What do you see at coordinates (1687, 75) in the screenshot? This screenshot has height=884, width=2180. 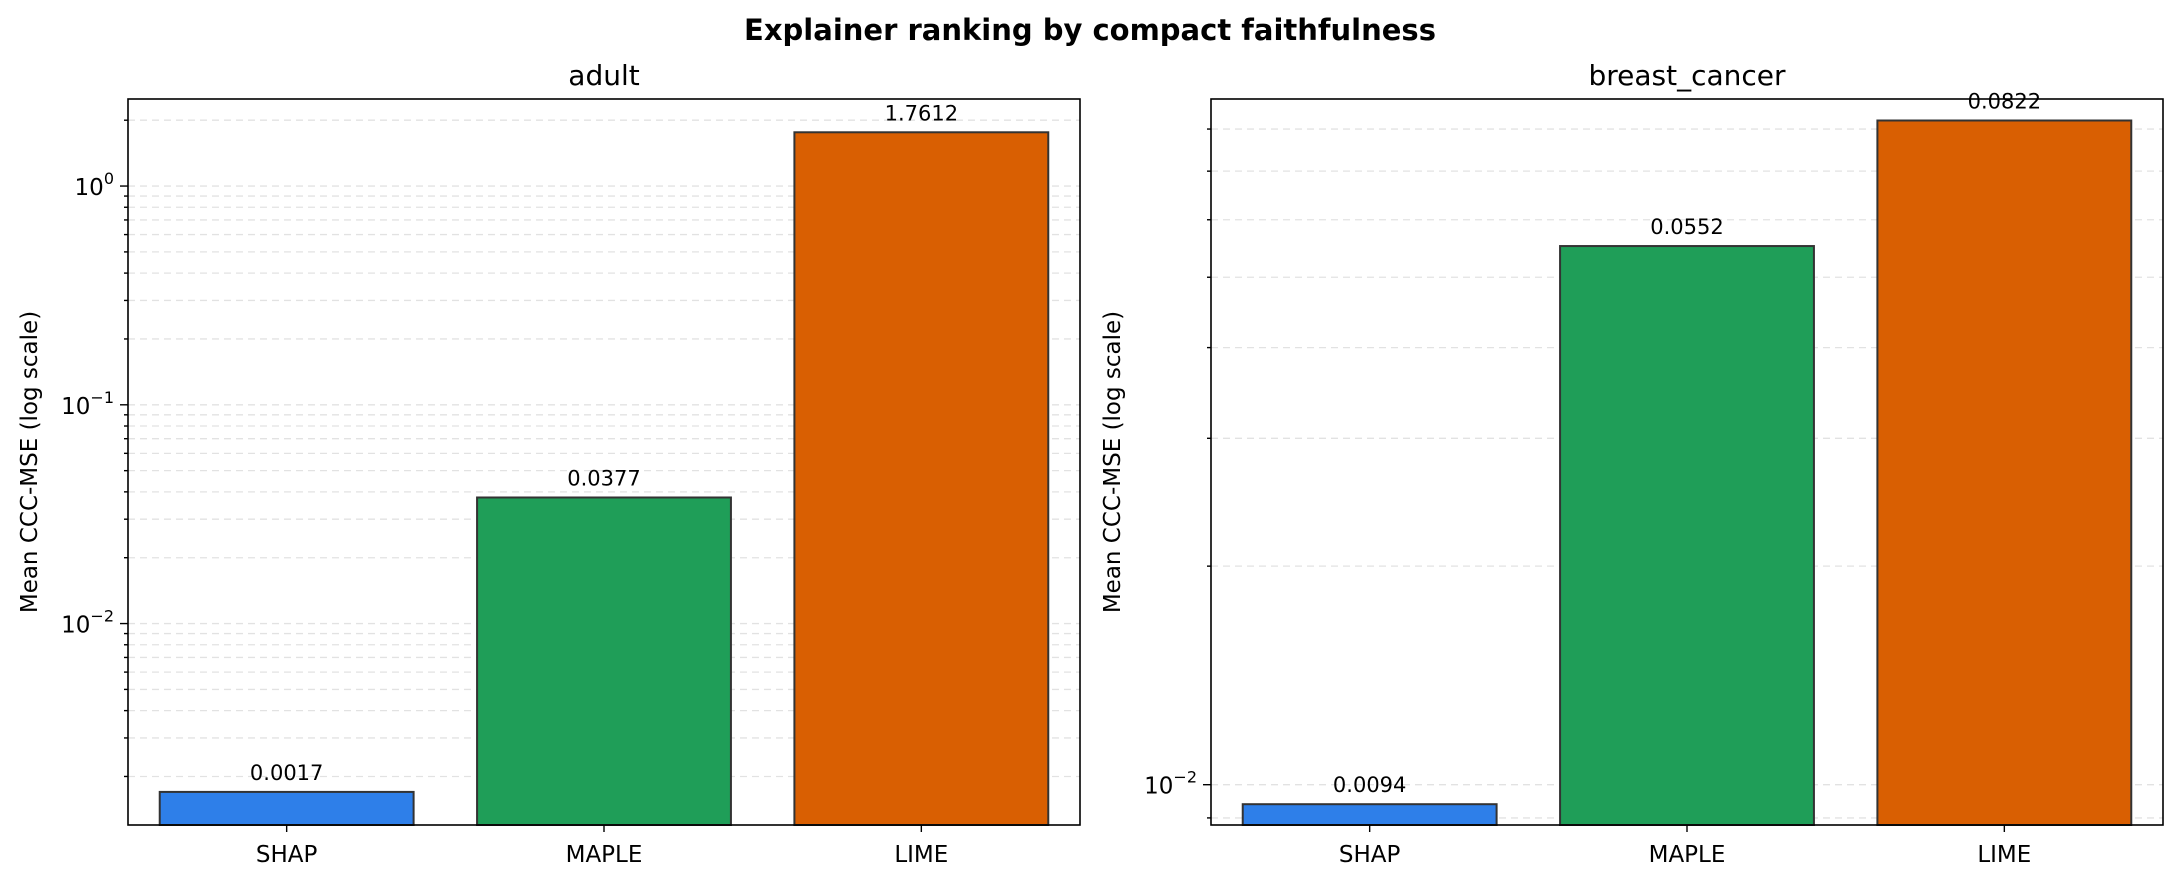 I see `subplot-title: breast_cancer` at bounding box center [1687, 75].